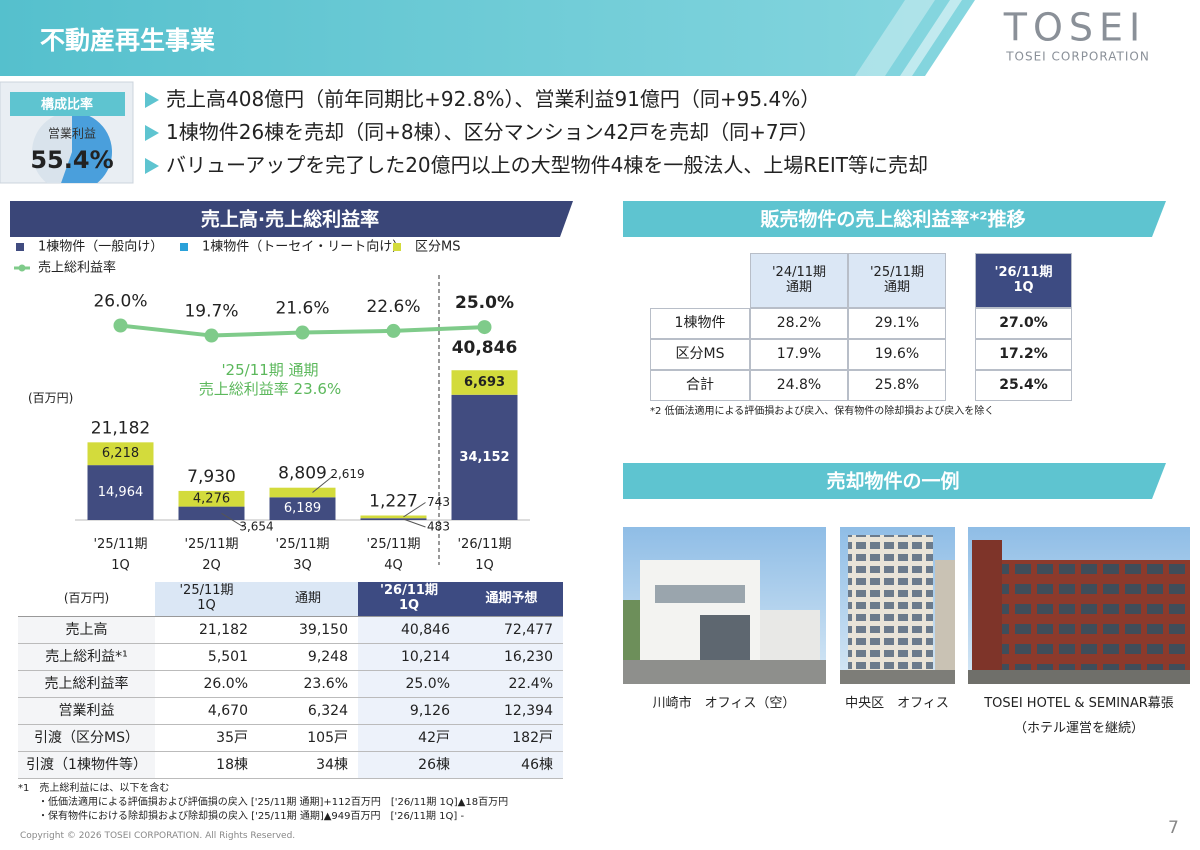 Image resolution: width=1200 pixels, height=850 pixels. I want to click on line-value-label: 22.6%, so click(393, 307).